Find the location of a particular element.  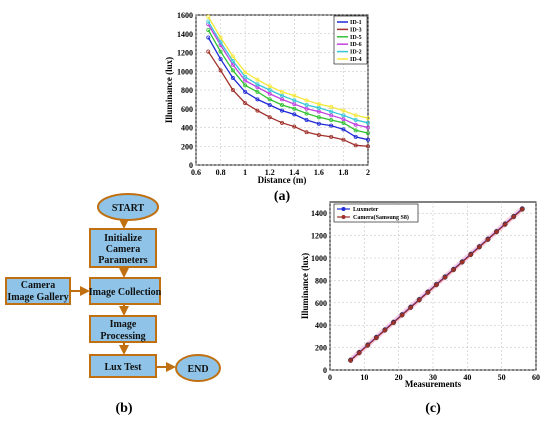

initialize-line-1: Initialize is located at coordinates (123, 238).